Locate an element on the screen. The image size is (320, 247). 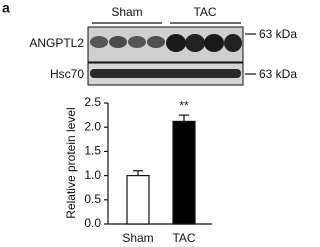
x-tick-label: TAC is located at coordinates (183, 238).